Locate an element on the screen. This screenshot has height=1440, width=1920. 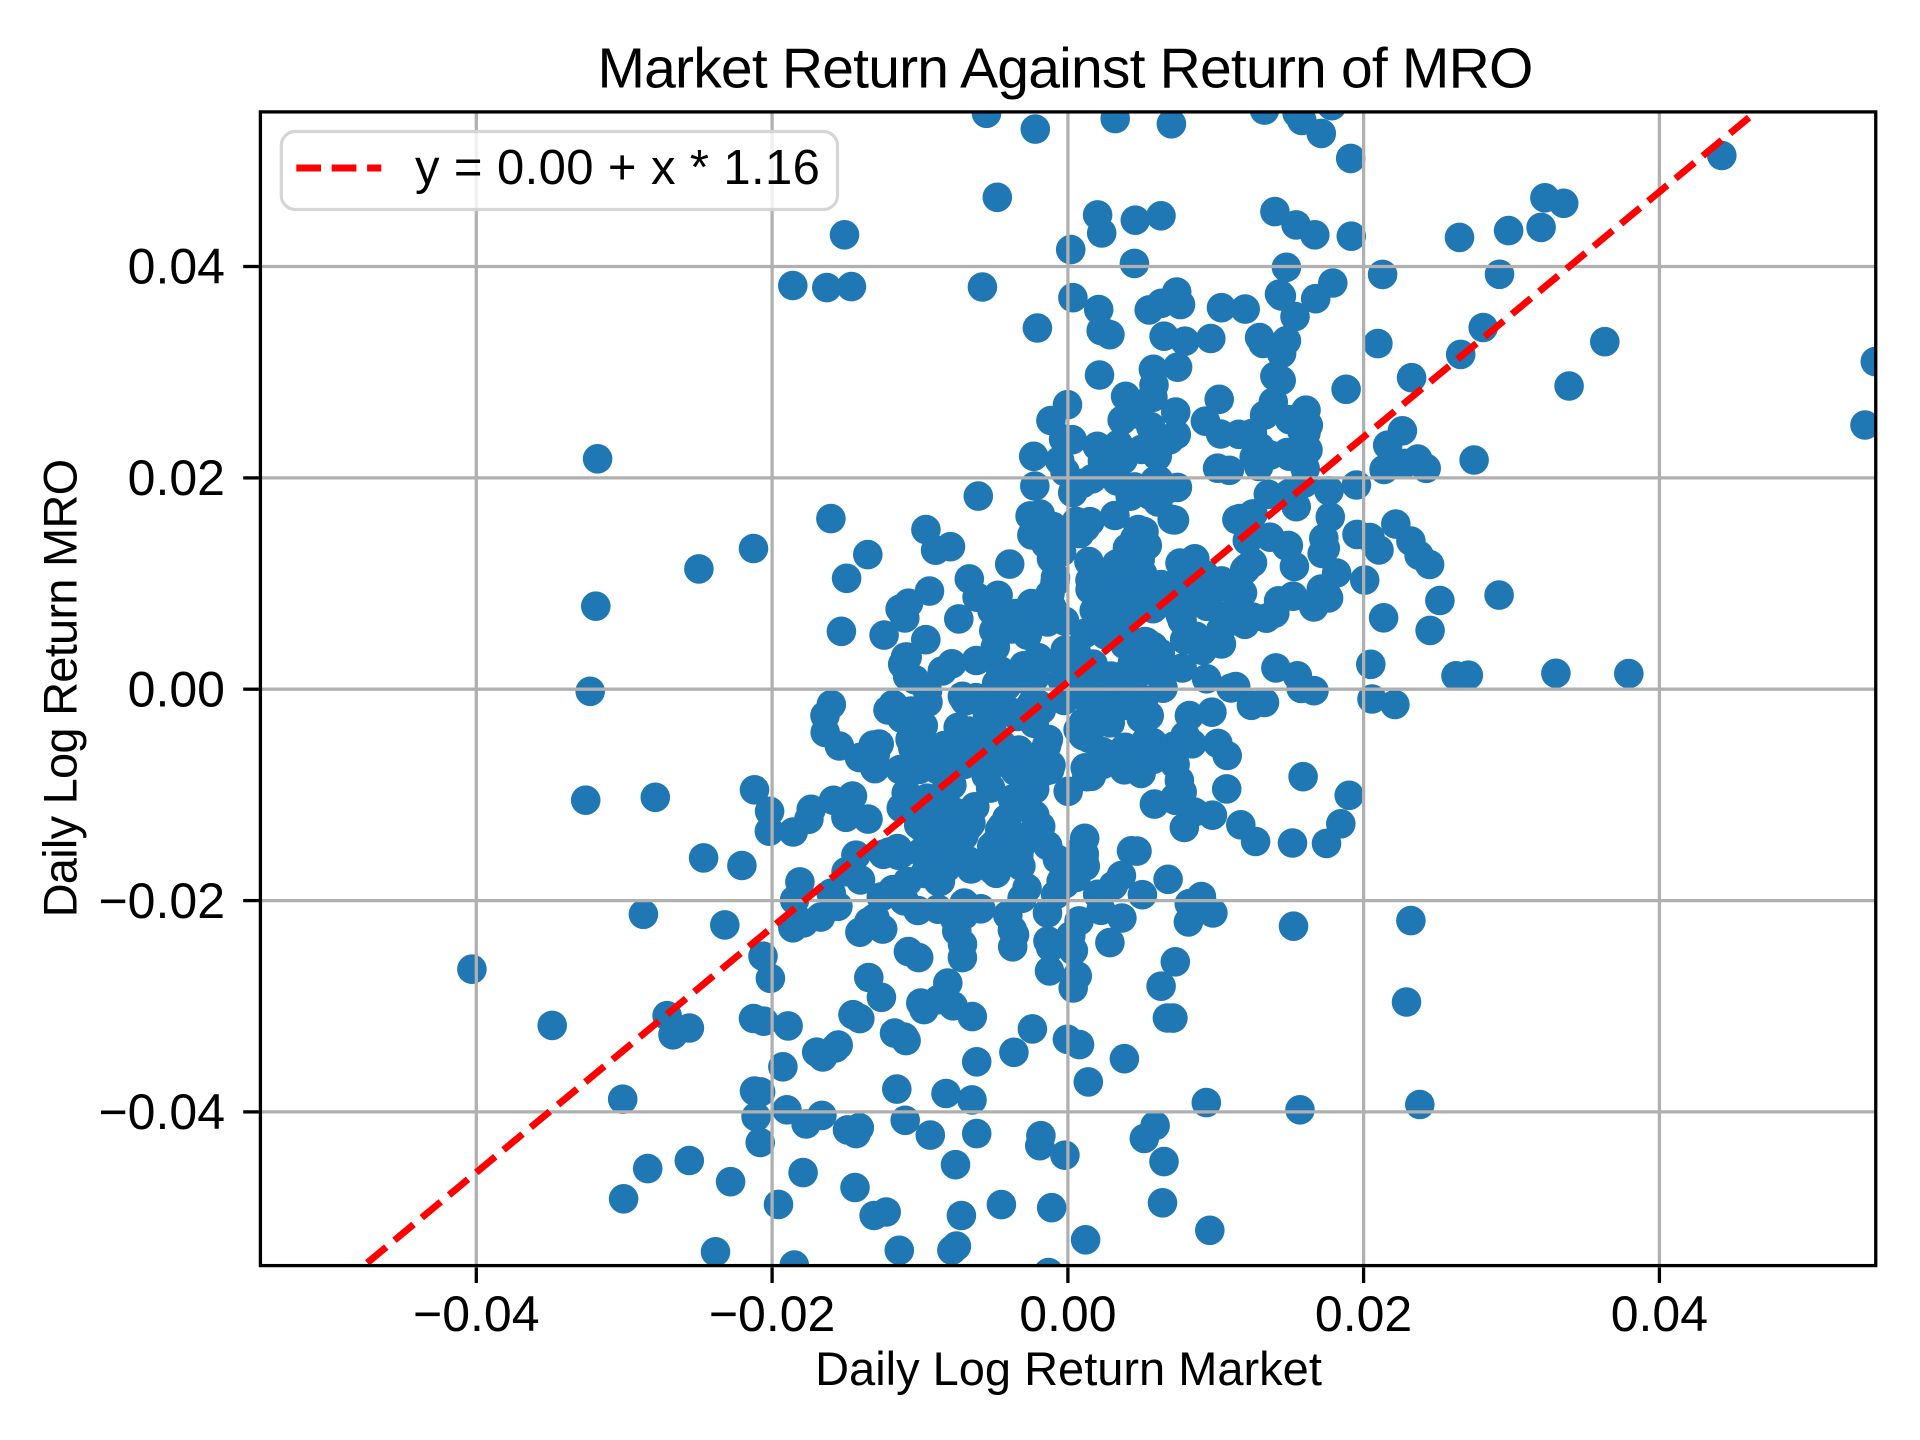
svg-text: Daily Log Return MRO is located at coordinates (60, 689).